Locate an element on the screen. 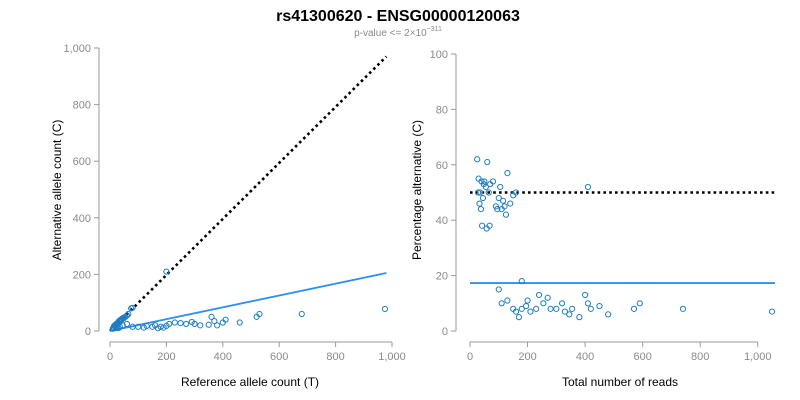 This screenshot has height=400, width=800. left-y-tick-label: 0 is located at coordinates (88, 332).